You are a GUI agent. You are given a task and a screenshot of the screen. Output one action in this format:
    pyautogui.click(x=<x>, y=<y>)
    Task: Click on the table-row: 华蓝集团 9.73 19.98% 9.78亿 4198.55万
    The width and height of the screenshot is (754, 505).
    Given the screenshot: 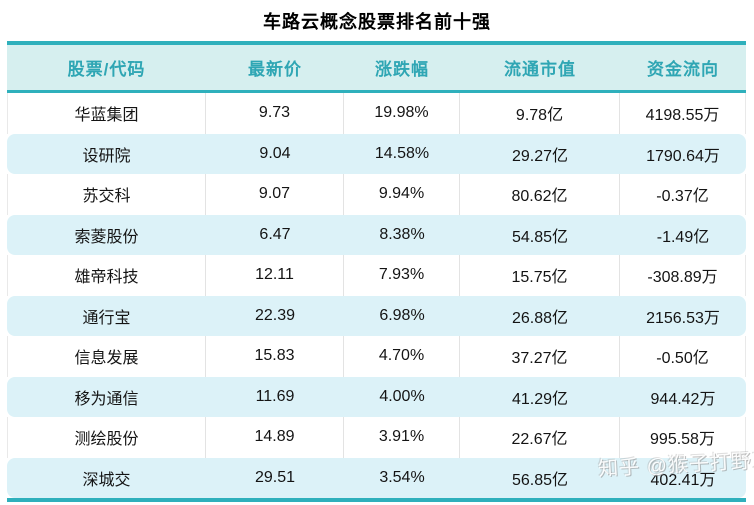 What is the action you would take?
    pyautogui.click(x=376, y=113)
    